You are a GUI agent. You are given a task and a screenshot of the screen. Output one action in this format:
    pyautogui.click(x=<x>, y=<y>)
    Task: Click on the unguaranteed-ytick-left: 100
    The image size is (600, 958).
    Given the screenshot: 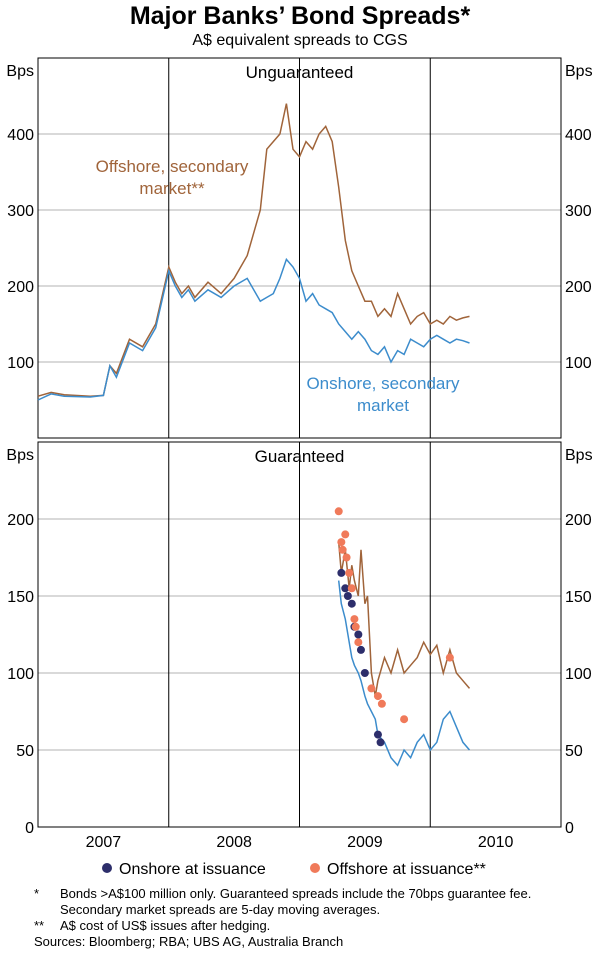 What is the action you would take?
    pyautogui.click(x=20, y=363)
    